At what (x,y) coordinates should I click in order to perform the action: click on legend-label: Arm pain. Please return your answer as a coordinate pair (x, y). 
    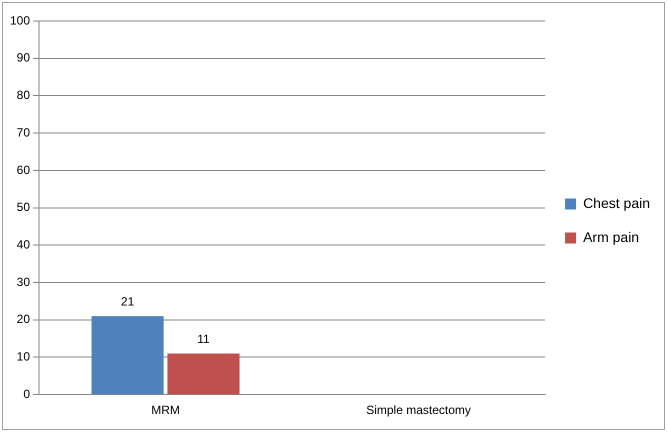
    Looking at the image, I should click on (611, 236).